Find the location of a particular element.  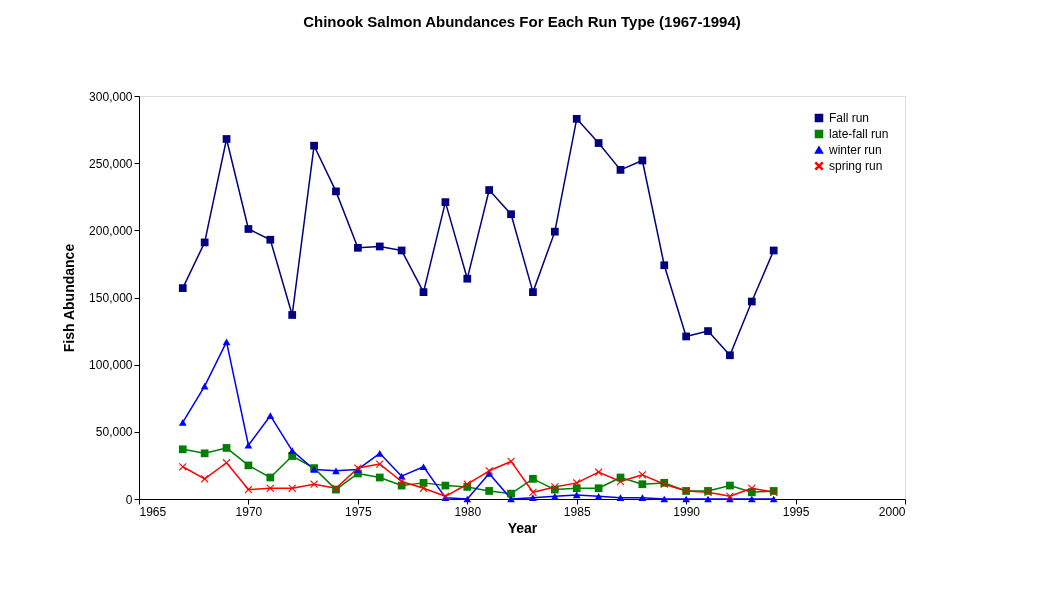

y-tick-label: 0 is located at coordinates (129, 499).